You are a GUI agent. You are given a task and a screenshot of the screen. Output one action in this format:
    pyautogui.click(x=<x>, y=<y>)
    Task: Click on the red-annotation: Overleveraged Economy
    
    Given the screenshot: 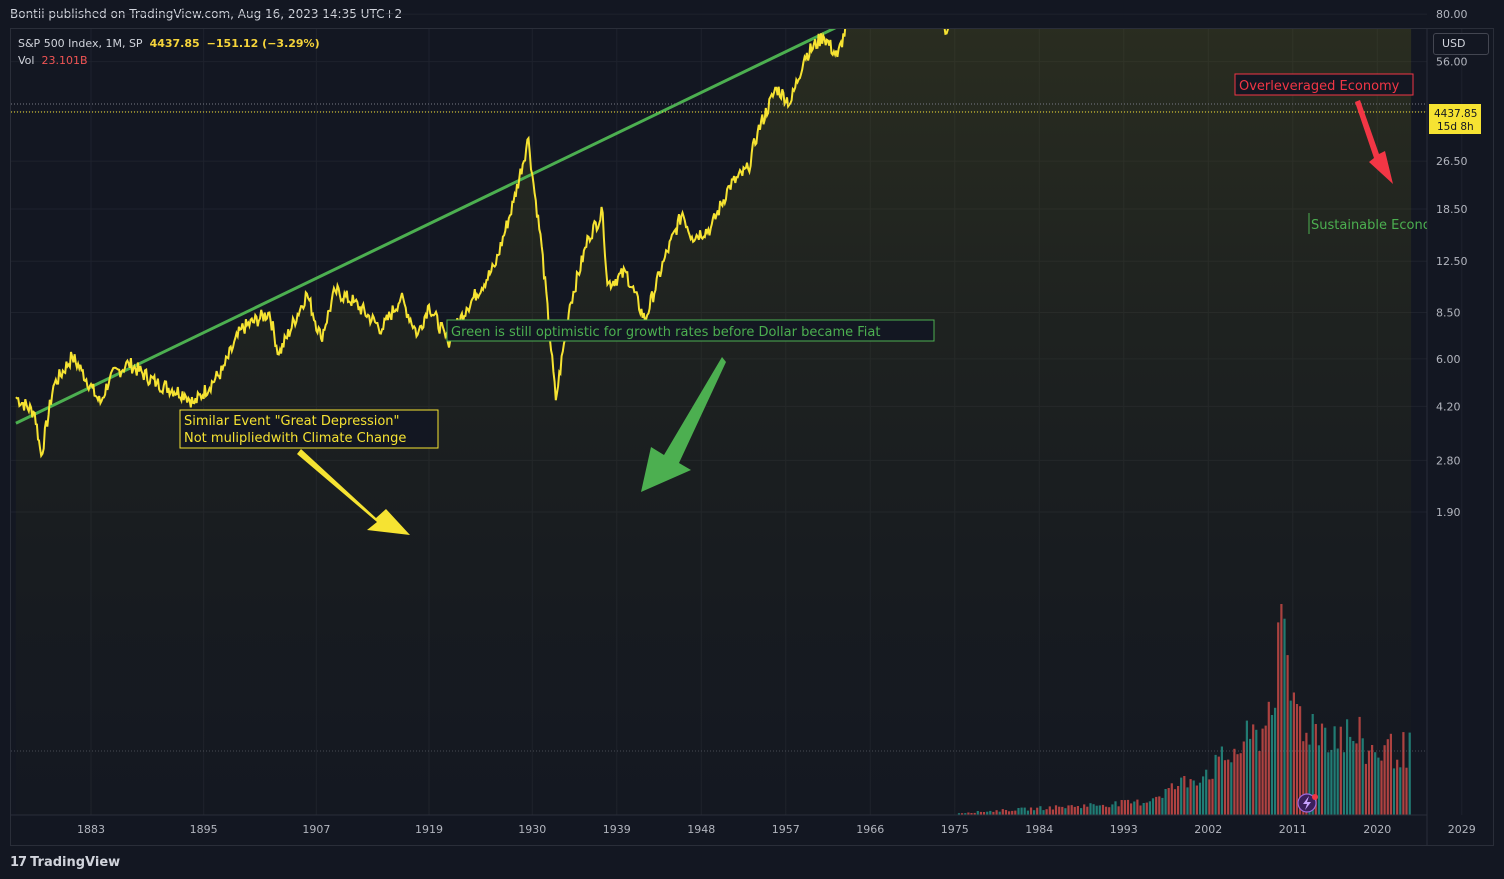 What is the action you would take?
    pyautogui.click(x=1324, y=84)
    